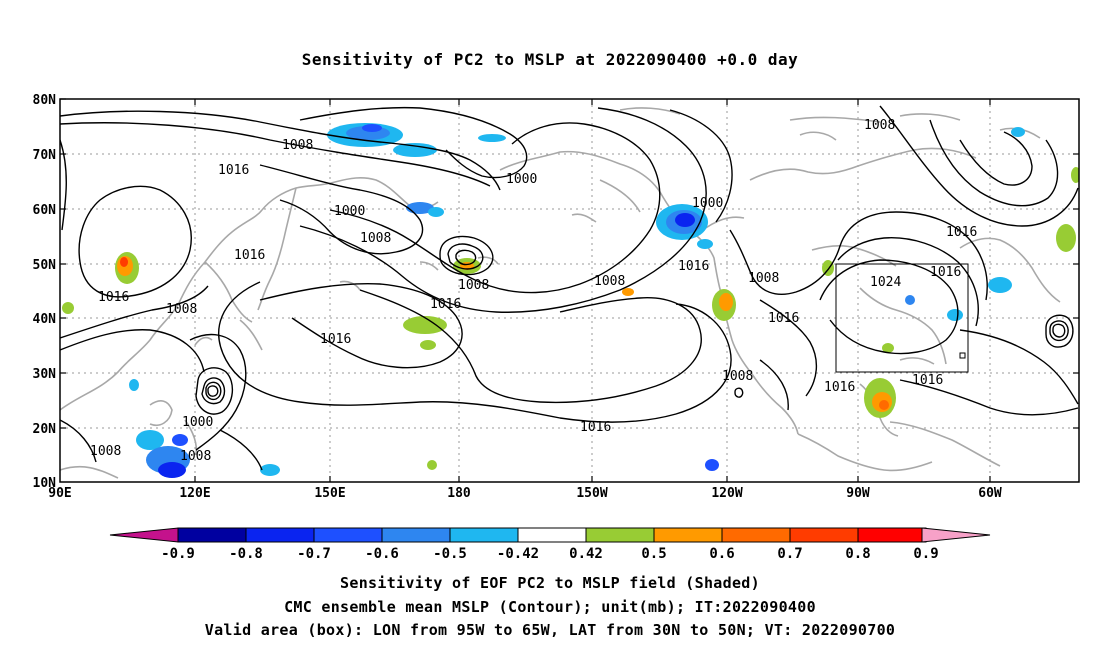  I want to click on colorbar-label: 0.5, so click(653, 554).